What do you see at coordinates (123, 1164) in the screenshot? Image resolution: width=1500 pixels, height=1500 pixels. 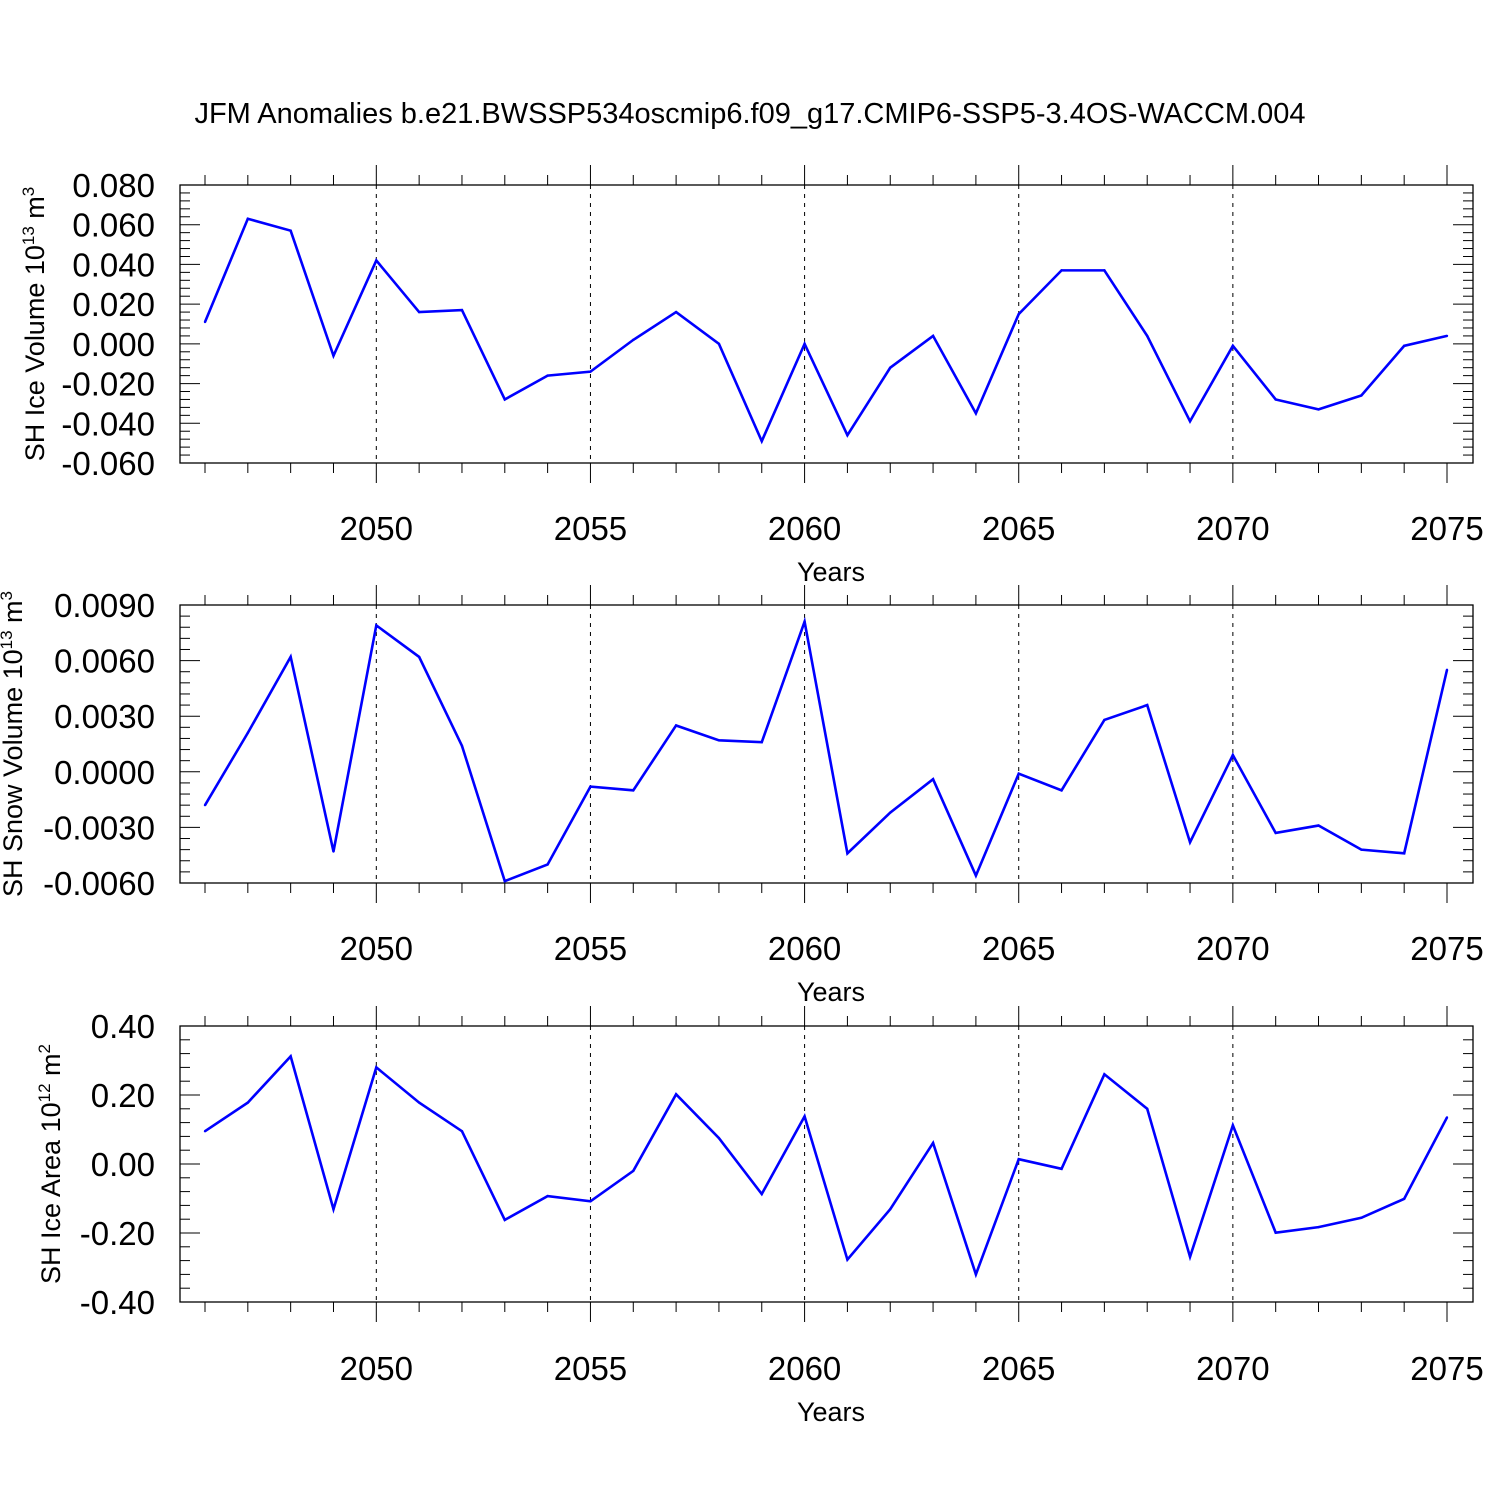 I see `y-tick-label: 0.00` at bounding box center [123, 1164].